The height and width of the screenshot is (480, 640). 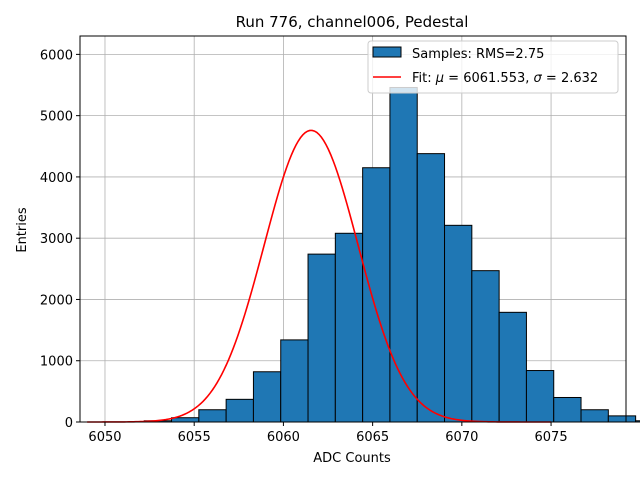 I want to click on y-tick-label: 6000, so click(x=56, y=55).